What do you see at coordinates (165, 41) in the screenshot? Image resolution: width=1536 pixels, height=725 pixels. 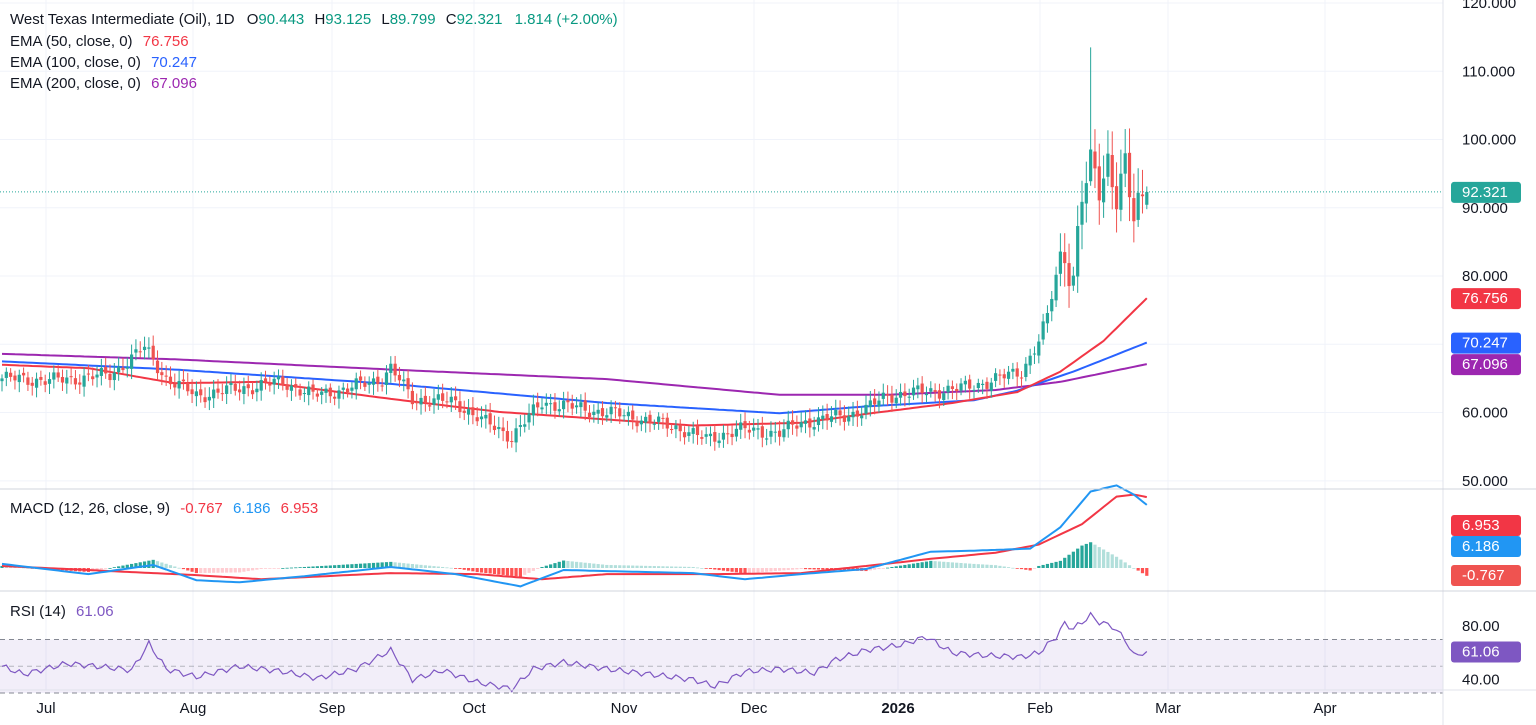 I see `ema50-value: 76.756` at bounding box center [165, 41].